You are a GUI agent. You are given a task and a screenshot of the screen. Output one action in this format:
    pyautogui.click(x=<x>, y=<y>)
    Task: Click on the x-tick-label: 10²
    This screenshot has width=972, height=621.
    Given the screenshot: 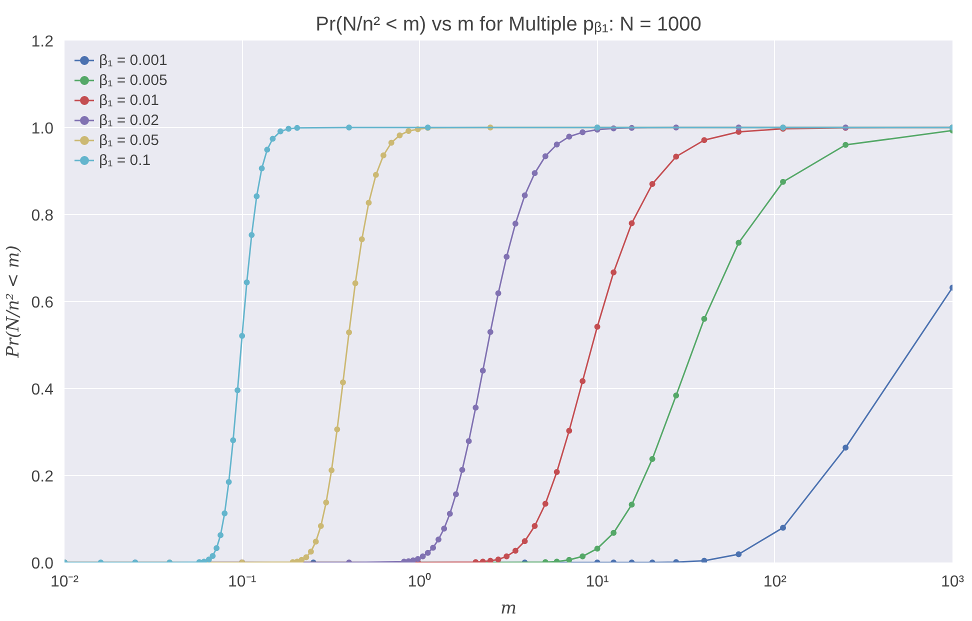 What is the action you would take?
    pyautogui.click(x=775, y=582)
    